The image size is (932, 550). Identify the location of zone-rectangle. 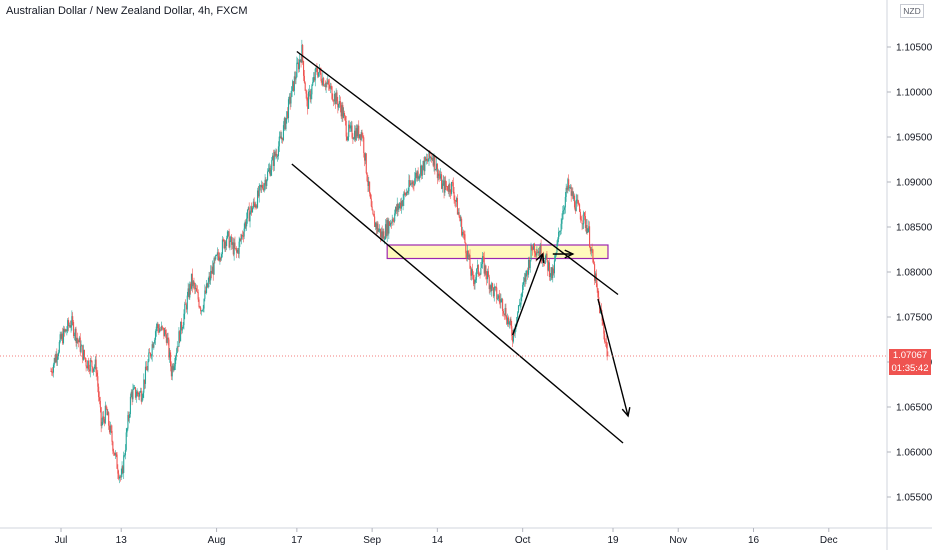
(497, 252).